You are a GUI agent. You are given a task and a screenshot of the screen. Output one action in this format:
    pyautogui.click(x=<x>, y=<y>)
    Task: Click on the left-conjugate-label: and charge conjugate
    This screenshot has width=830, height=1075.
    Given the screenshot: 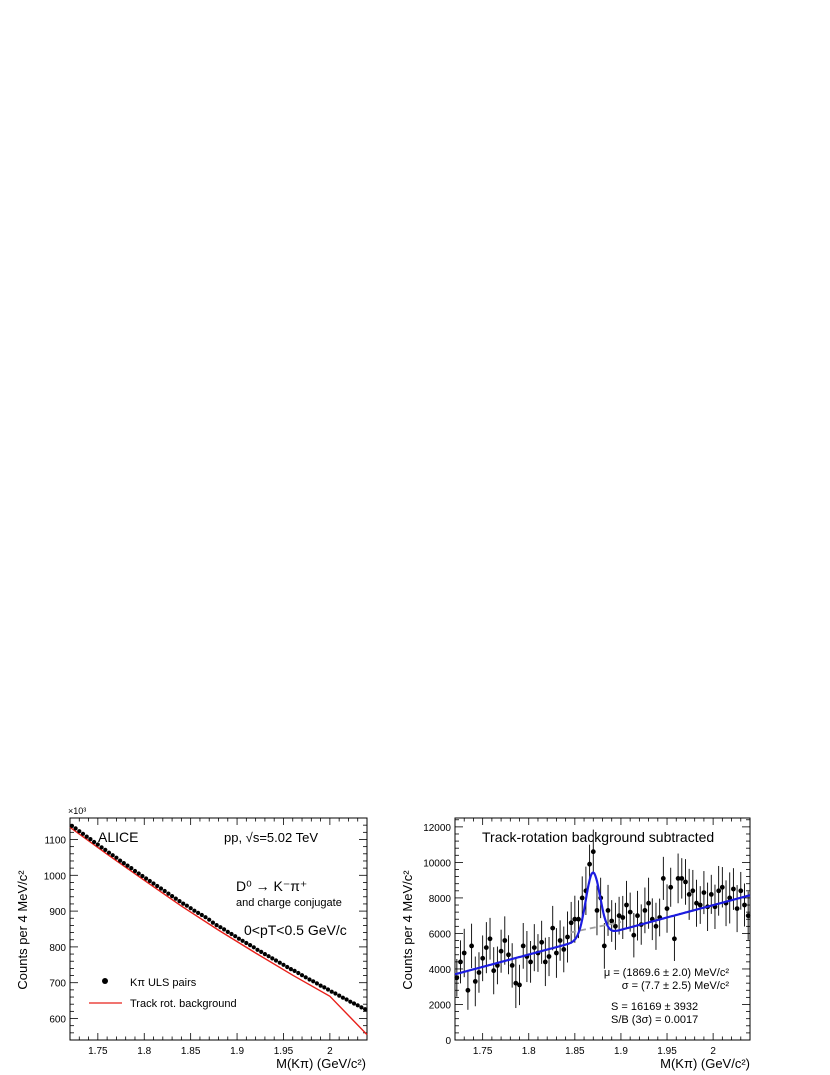 What is the action you would take?
    pyautogui.click(x=289, y=903)
    